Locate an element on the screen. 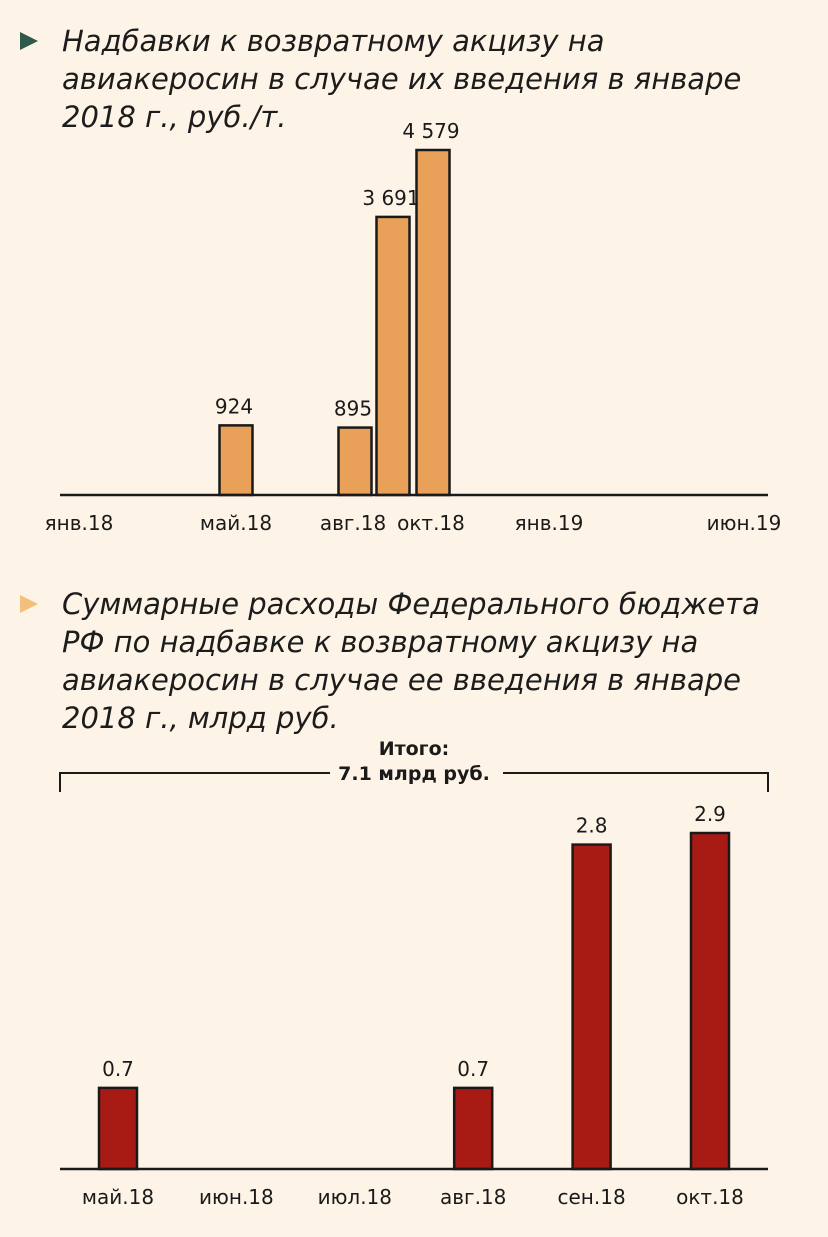  chart2-value-label: 2.9 is located at coordinates (710, 814).